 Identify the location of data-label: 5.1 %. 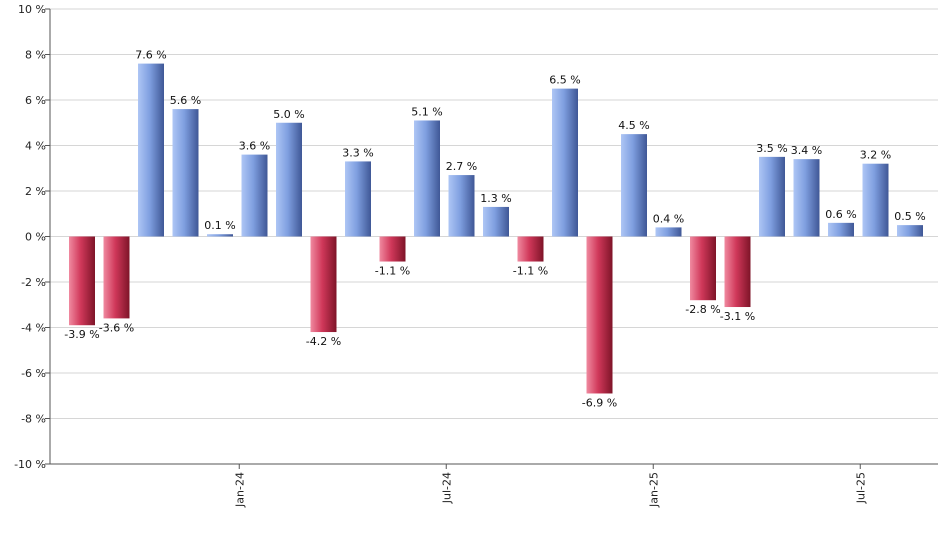
(426, 111).